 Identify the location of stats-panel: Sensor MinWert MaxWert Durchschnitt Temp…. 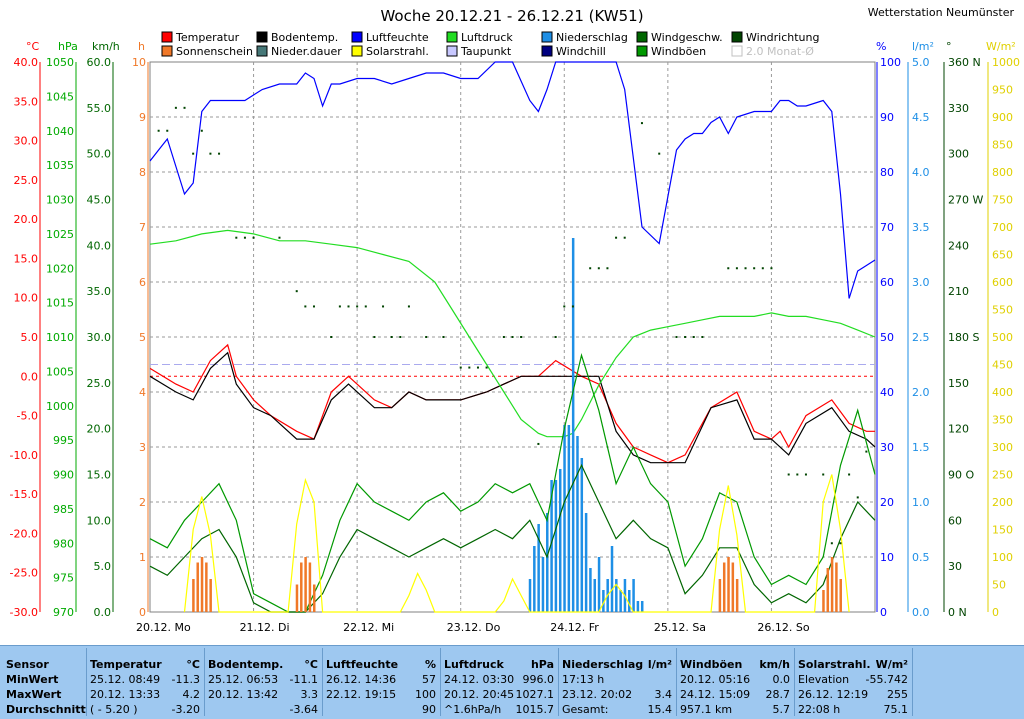
(512, 682).